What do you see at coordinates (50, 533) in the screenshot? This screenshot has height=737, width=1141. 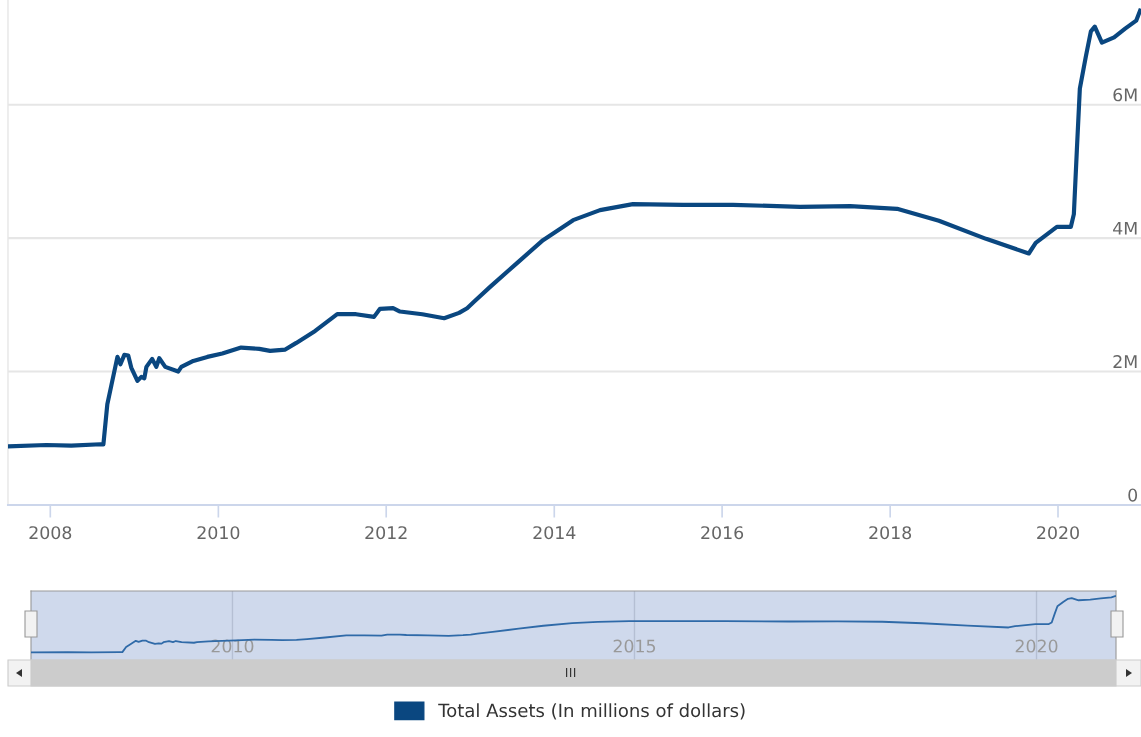 I see `x-tick-label: 2008` at bounding box center [50, 533].